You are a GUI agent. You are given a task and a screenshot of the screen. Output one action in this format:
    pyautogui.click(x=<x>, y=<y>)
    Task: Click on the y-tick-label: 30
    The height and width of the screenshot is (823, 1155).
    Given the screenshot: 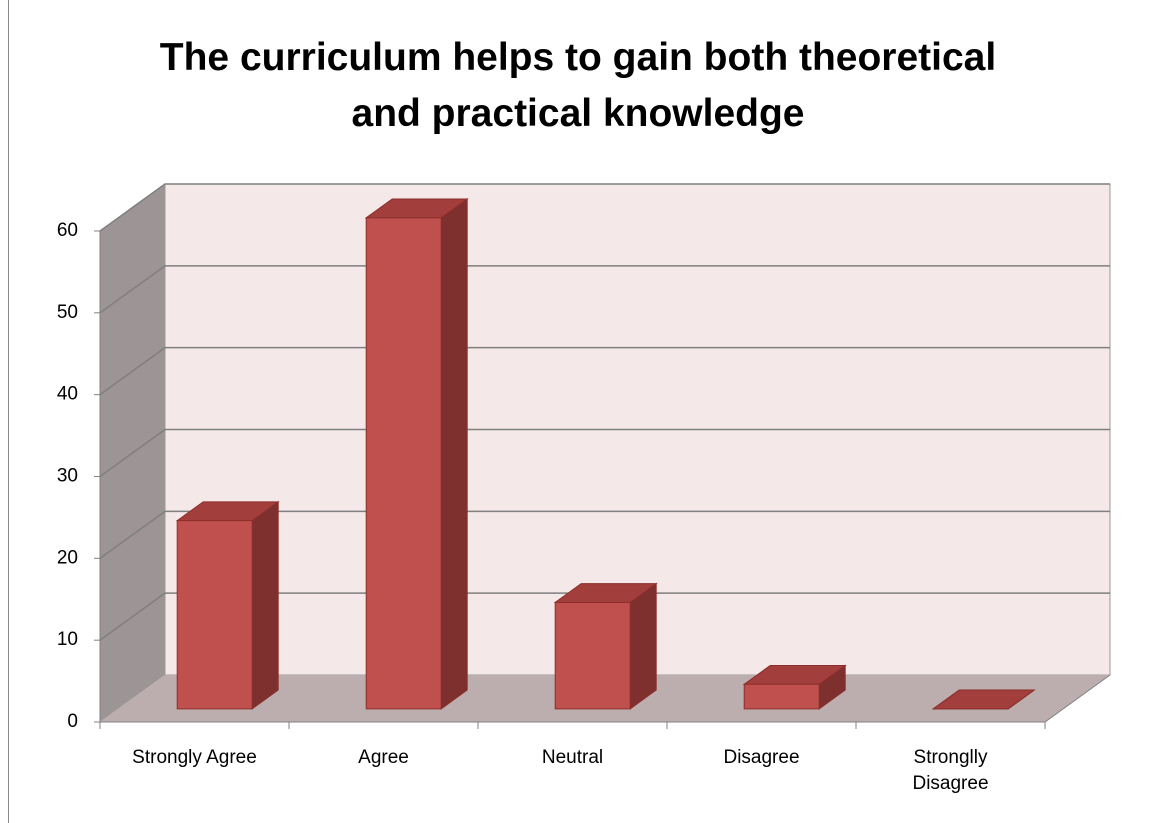 What is the action you would take?
    pyautogui.click(x=67, y=476)
    